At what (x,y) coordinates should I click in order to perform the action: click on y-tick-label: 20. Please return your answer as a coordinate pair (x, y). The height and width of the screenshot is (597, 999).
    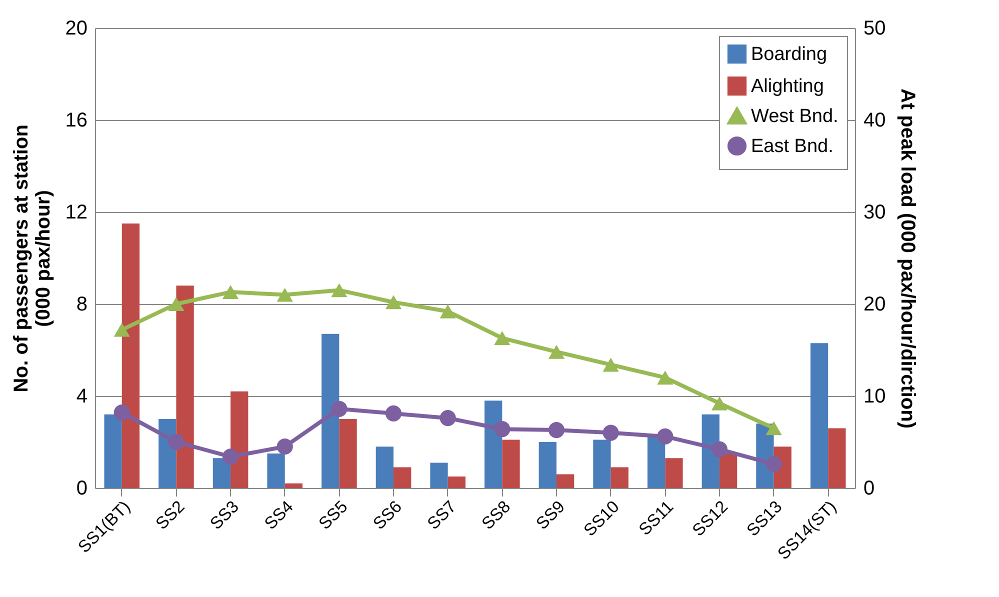
    Looking at the image, I should click on (76, 29).